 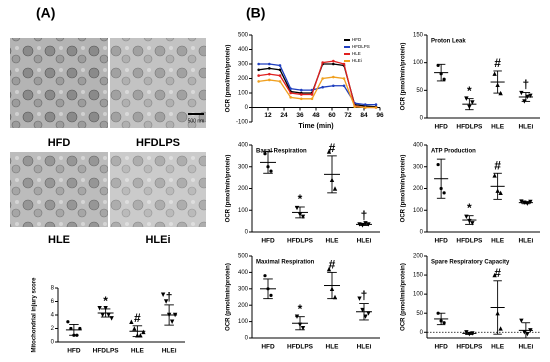 I want to click on y-tick-label: -100, so click(x=242, y=123).